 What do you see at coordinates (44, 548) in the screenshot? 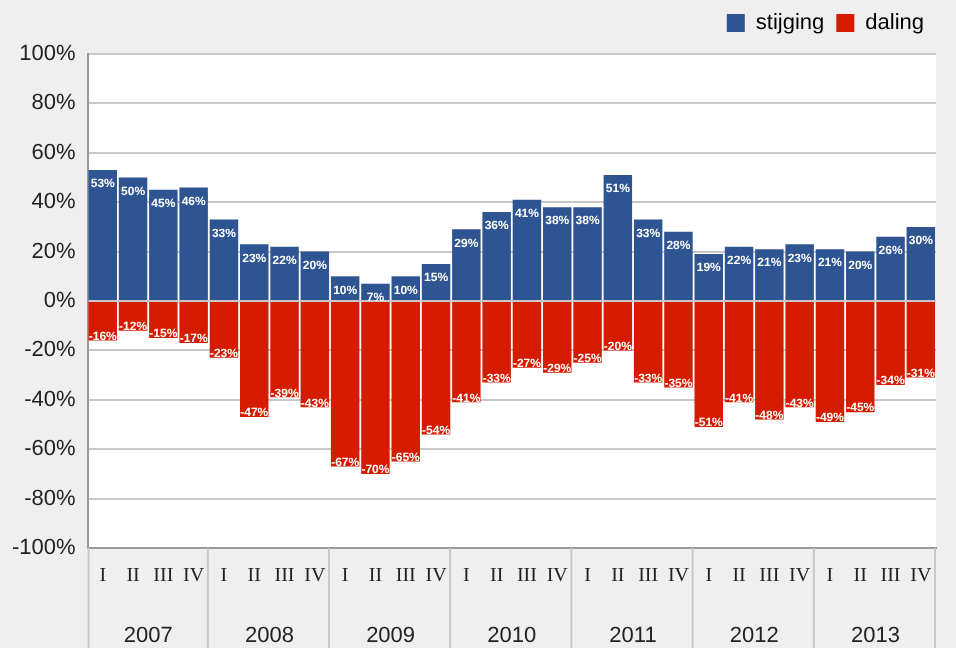
I see `y-tick-label: -100%` at bounding box center [44, 548].